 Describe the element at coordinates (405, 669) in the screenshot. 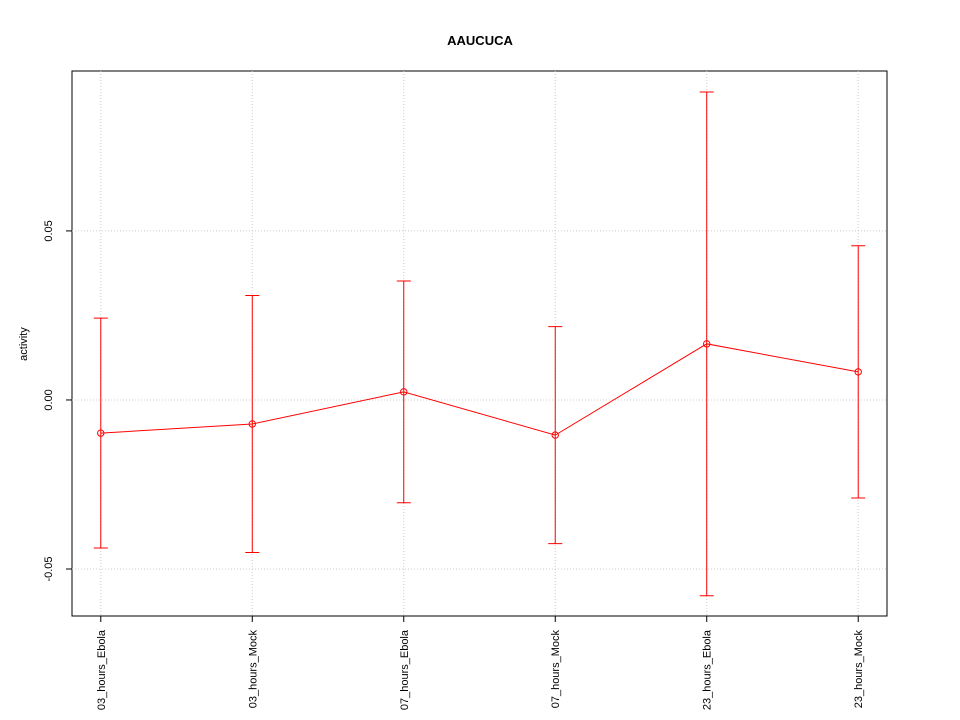

I see `x-tick-label: 07_hours_Ebola` at that location.